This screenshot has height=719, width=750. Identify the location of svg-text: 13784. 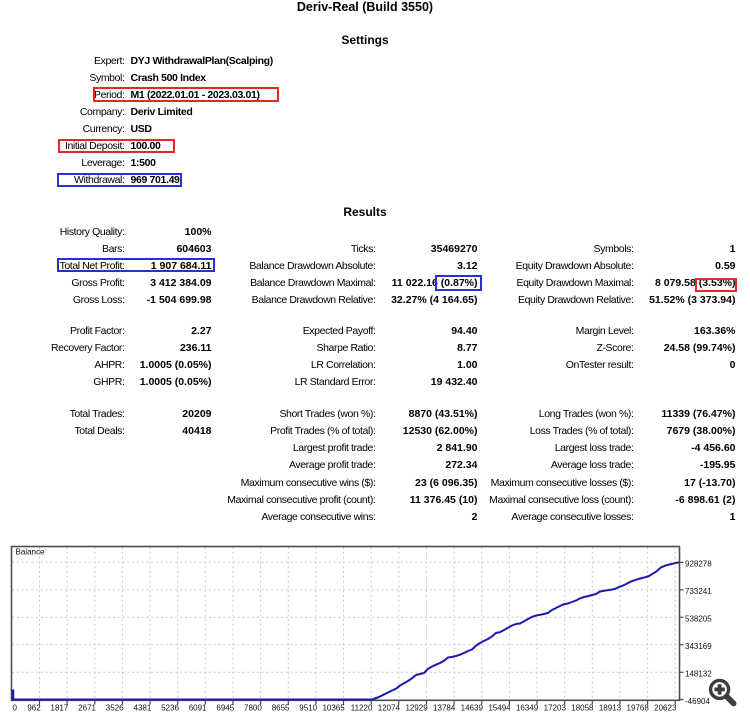
(444, 708).